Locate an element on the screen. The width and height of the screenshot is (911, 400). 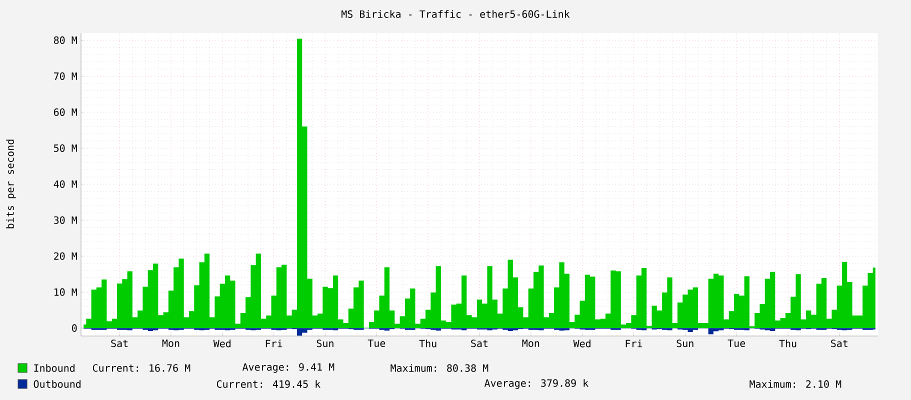
y-tick-label: 70 M is located at coordinates (65, 76).